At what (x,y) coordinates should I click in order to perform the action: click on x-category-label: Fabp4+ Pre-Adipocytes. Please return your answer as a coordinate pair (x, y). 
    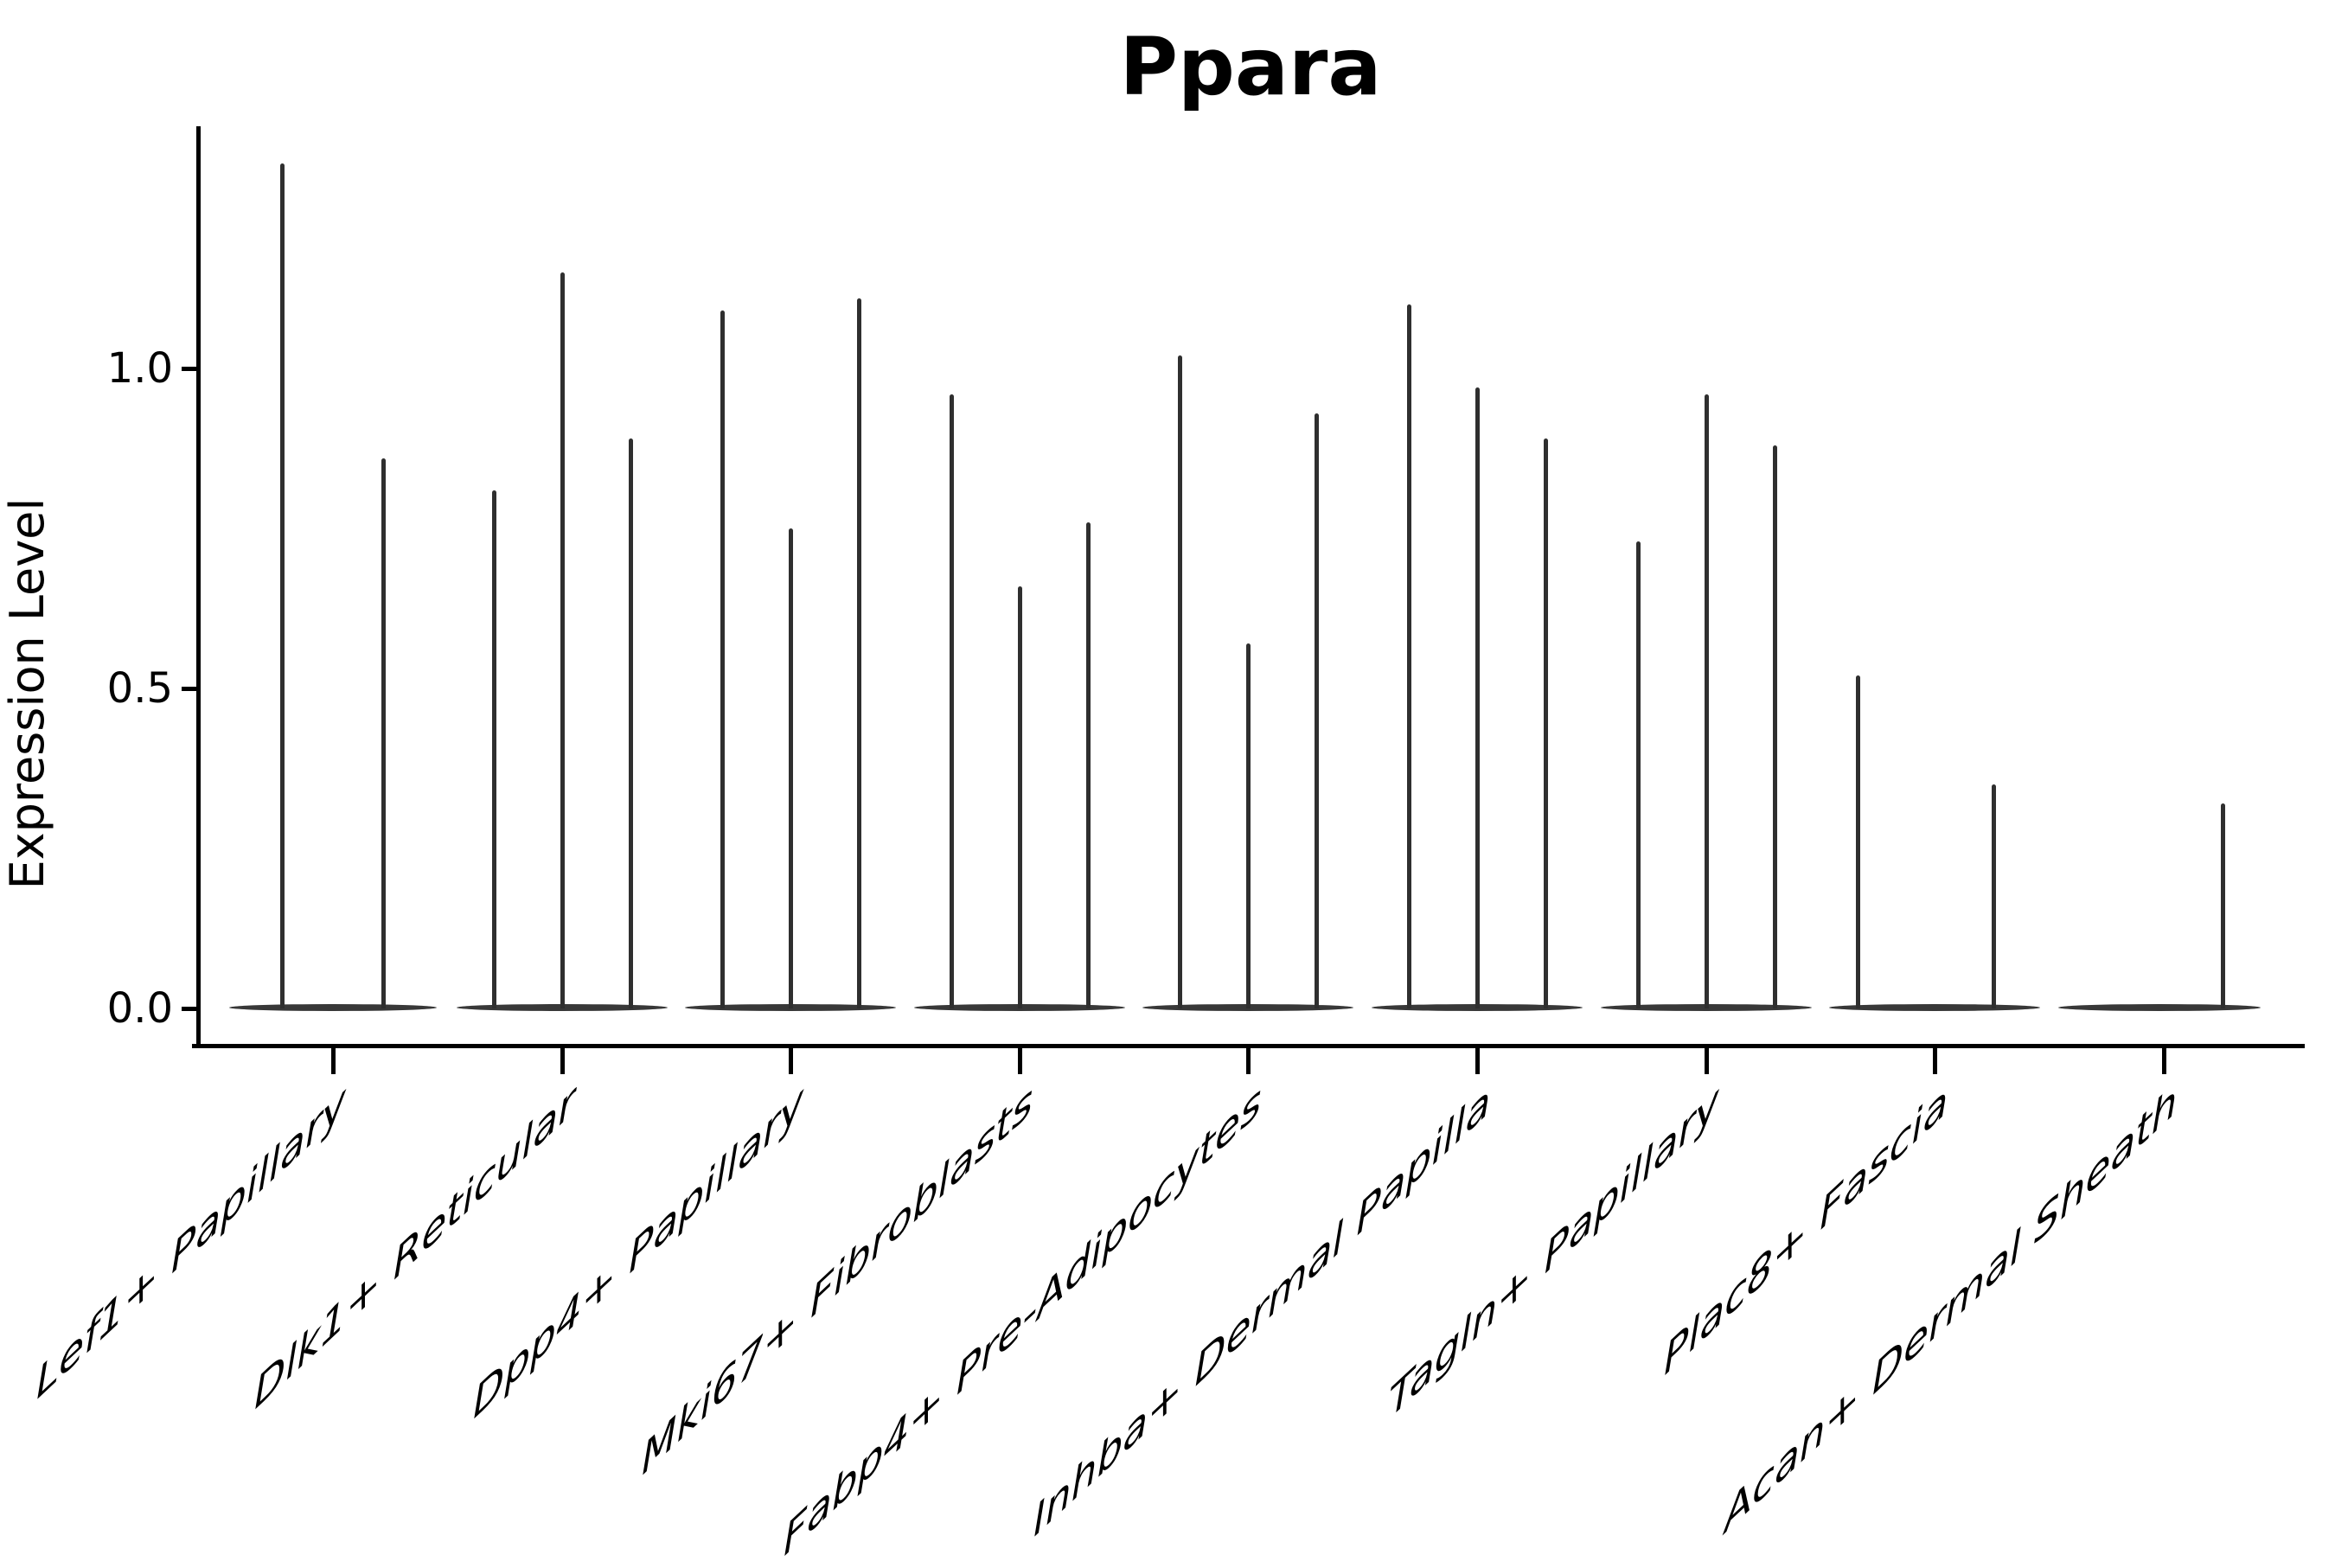
    Looking at the image, I should click on (1022, 1321).